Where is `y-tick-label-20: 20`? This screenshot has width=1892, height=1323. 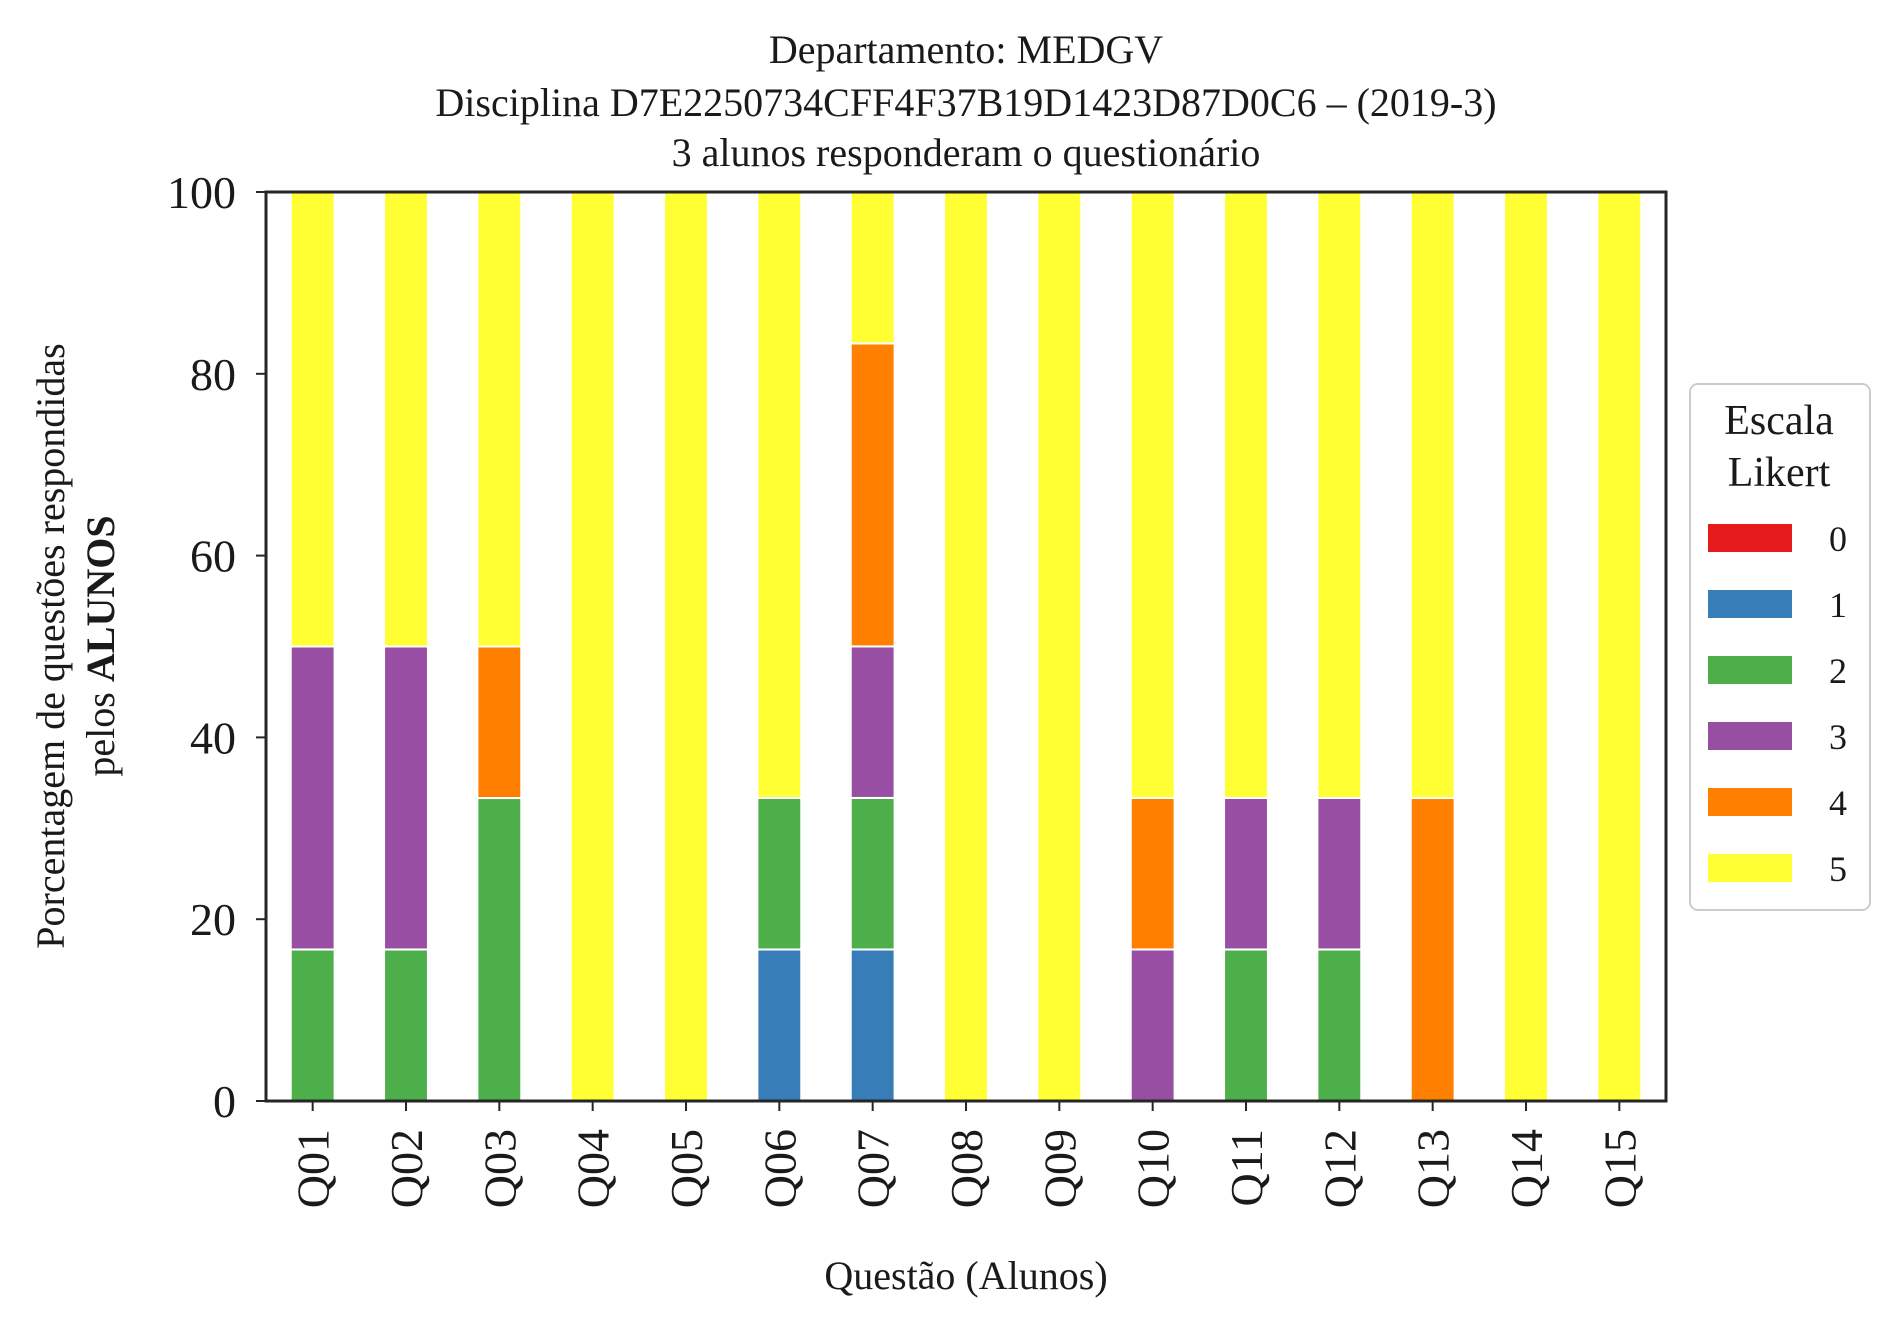 y-tick-label-20: 20 is located at coordinates (213, 919).